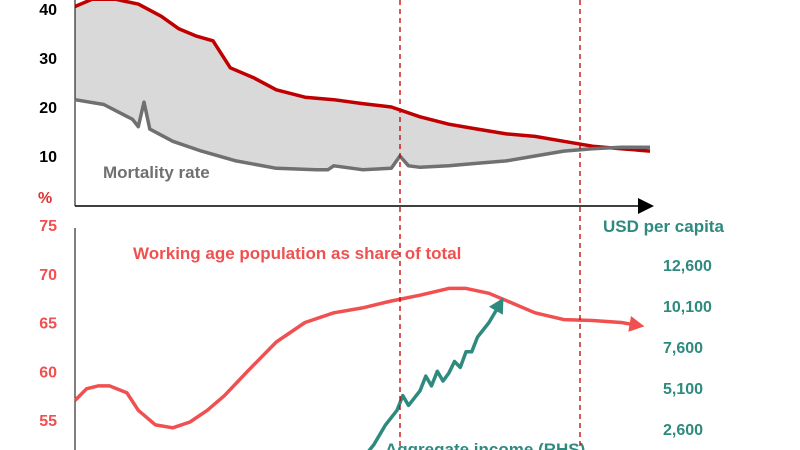 This screenshot has height=450, width=800. What do you see at coordinates (48, 157) in the screenshot?
I see `top-y-tick-10: 10` at bounding box center [48, 157].